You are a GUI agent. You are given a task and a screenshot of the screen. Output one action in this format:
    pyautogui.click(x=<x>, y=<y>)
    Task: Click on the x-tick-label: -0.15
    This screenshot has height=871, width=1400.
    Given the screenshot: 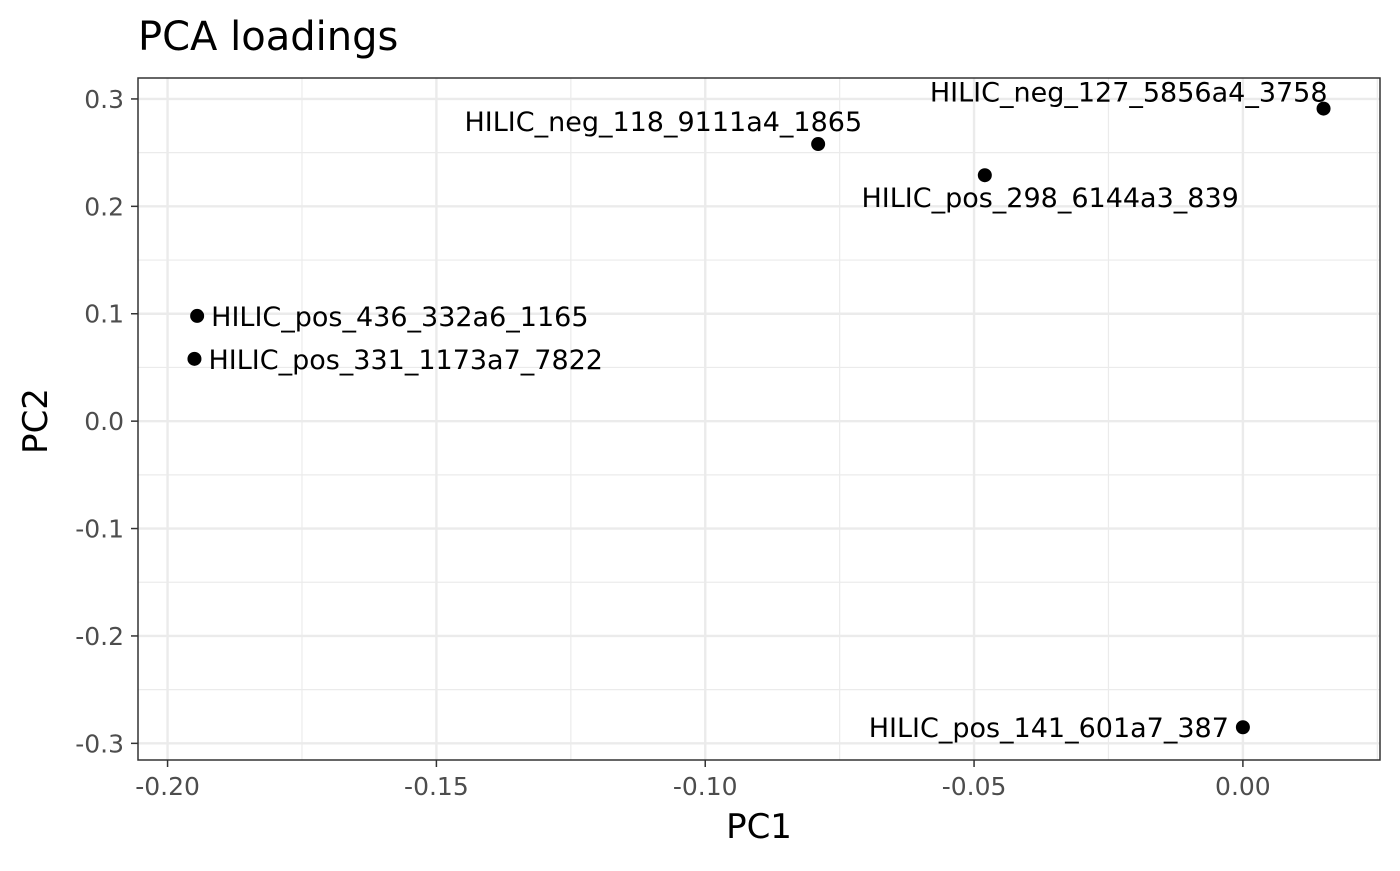 What is the action you would take?
    pyautogui.click(x=436, y=786)
    